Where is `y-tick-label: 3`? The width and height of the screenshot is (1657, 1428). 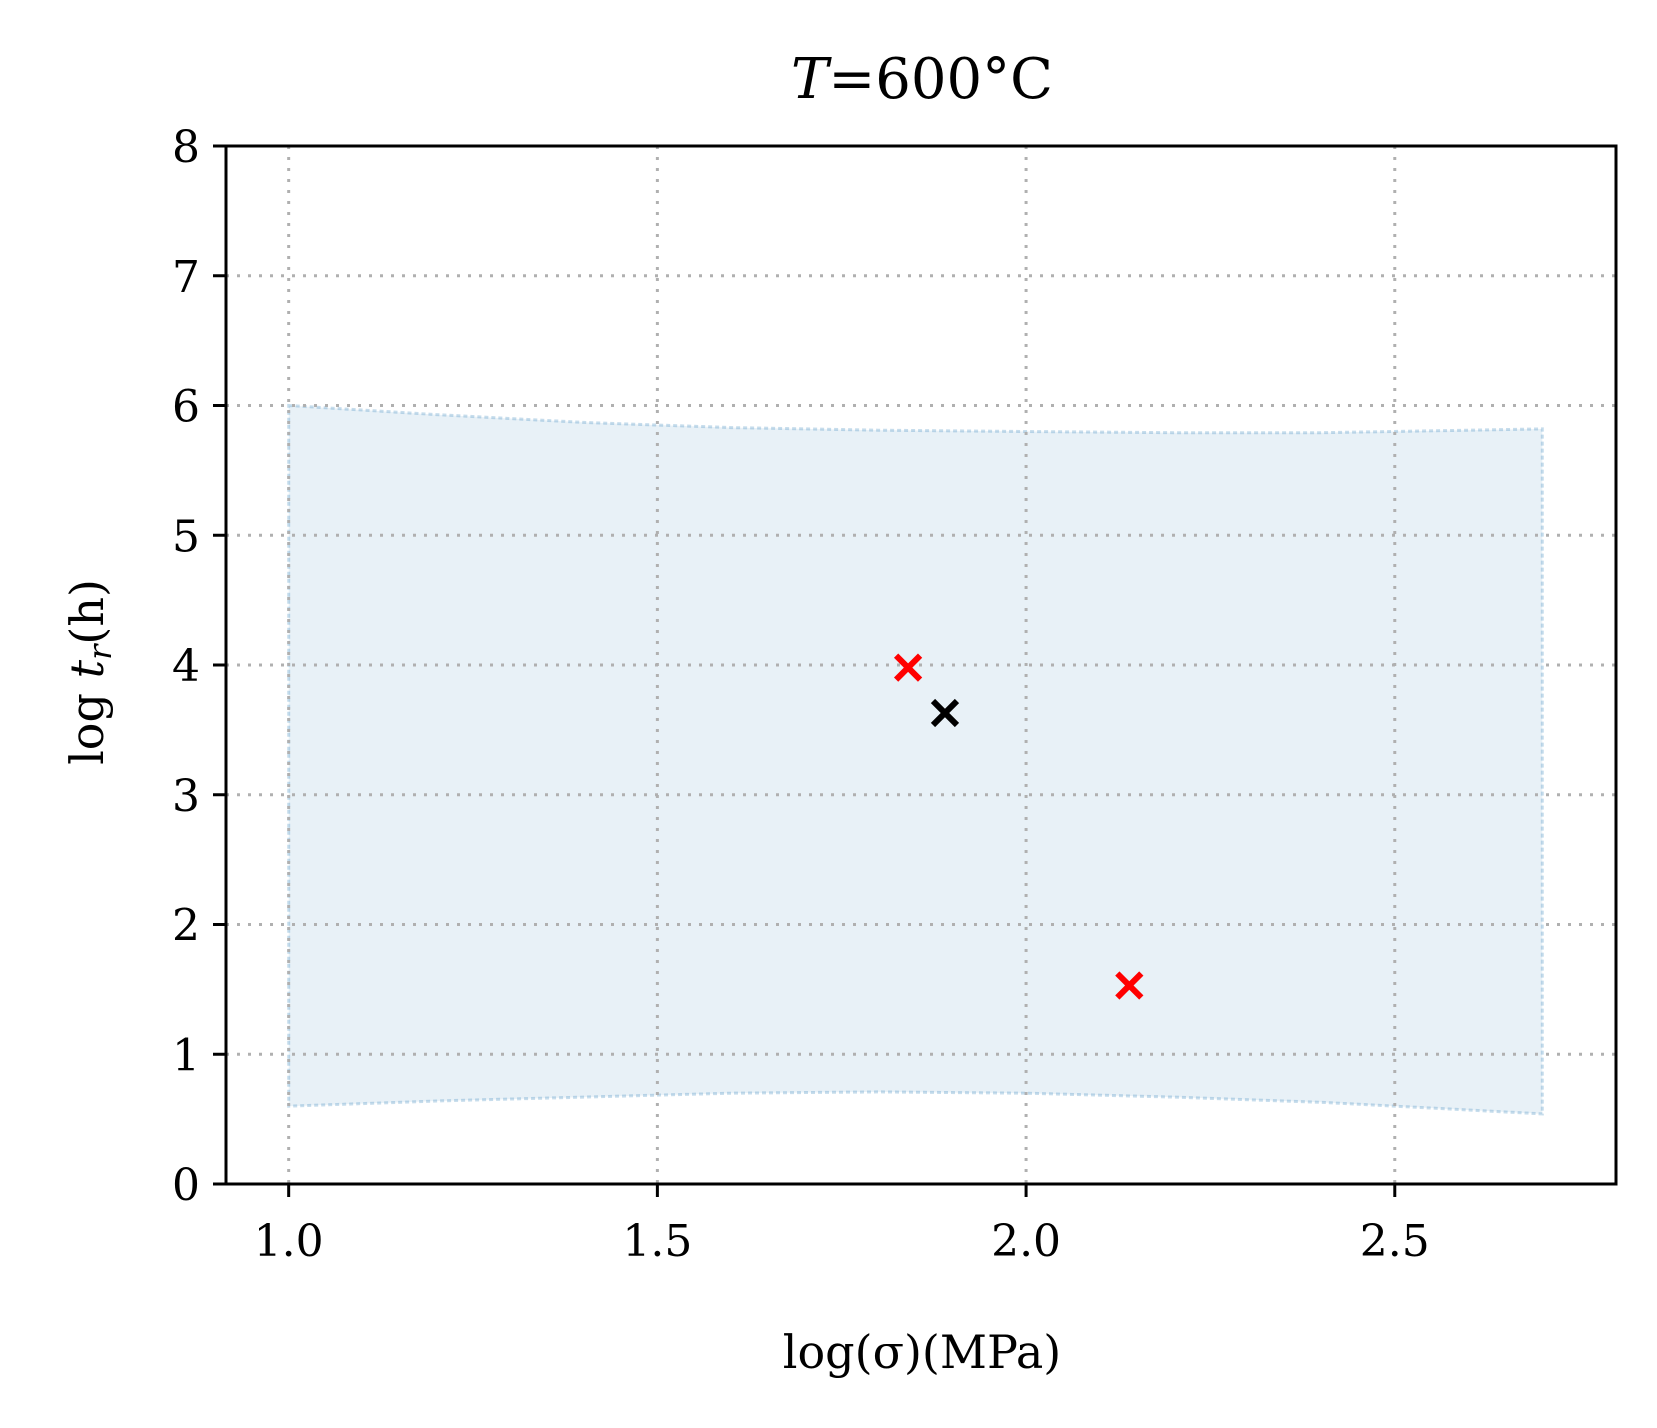
y-tick-label: 3 is located at coordinates (186, 796).